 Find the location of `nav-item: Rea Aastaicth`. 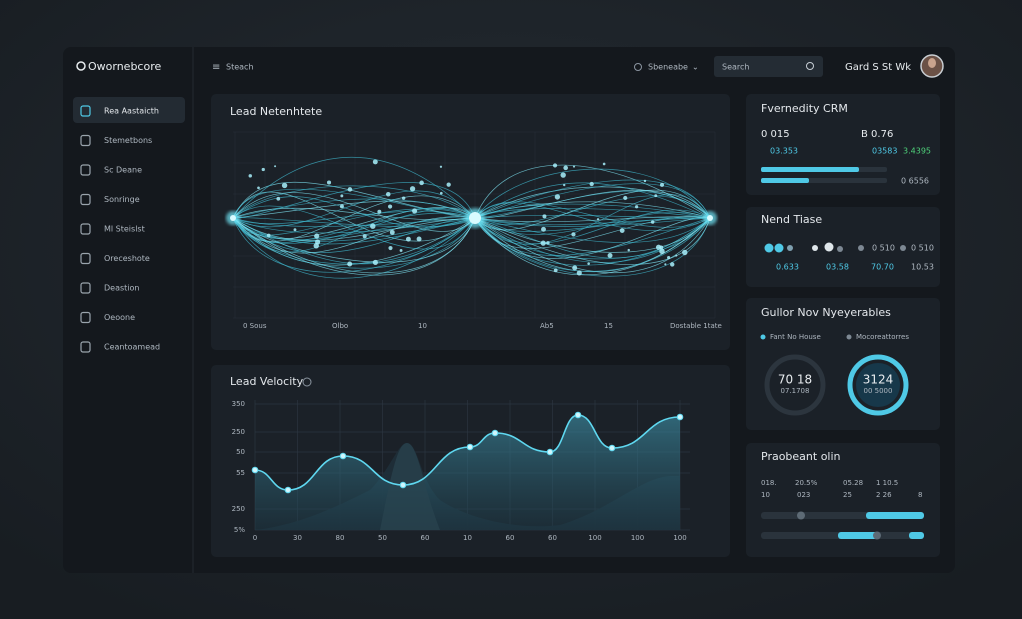

nav-item: Rea Aastaicth is located at coordinates (131, 111).